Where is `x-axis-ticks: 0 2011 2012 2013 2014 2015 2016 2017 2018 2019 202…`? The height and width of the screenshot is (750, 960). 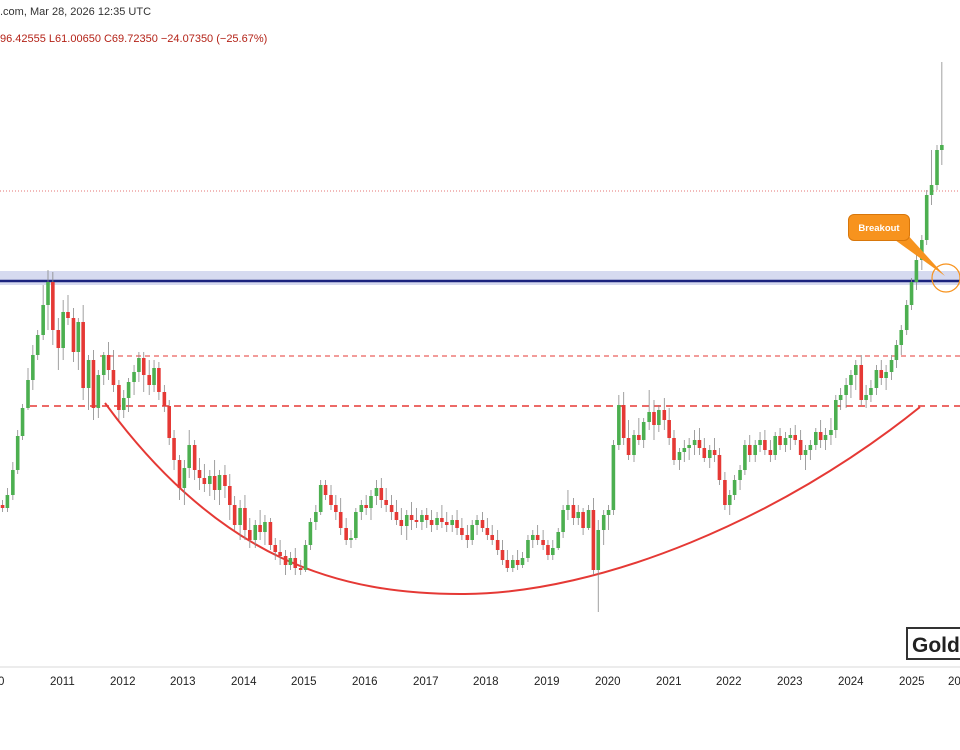 x-axis-ticks: 0 2011 2012 2013 2014 2015 2016 2017 2018 2019 202… is located at coordinates (480, 682).